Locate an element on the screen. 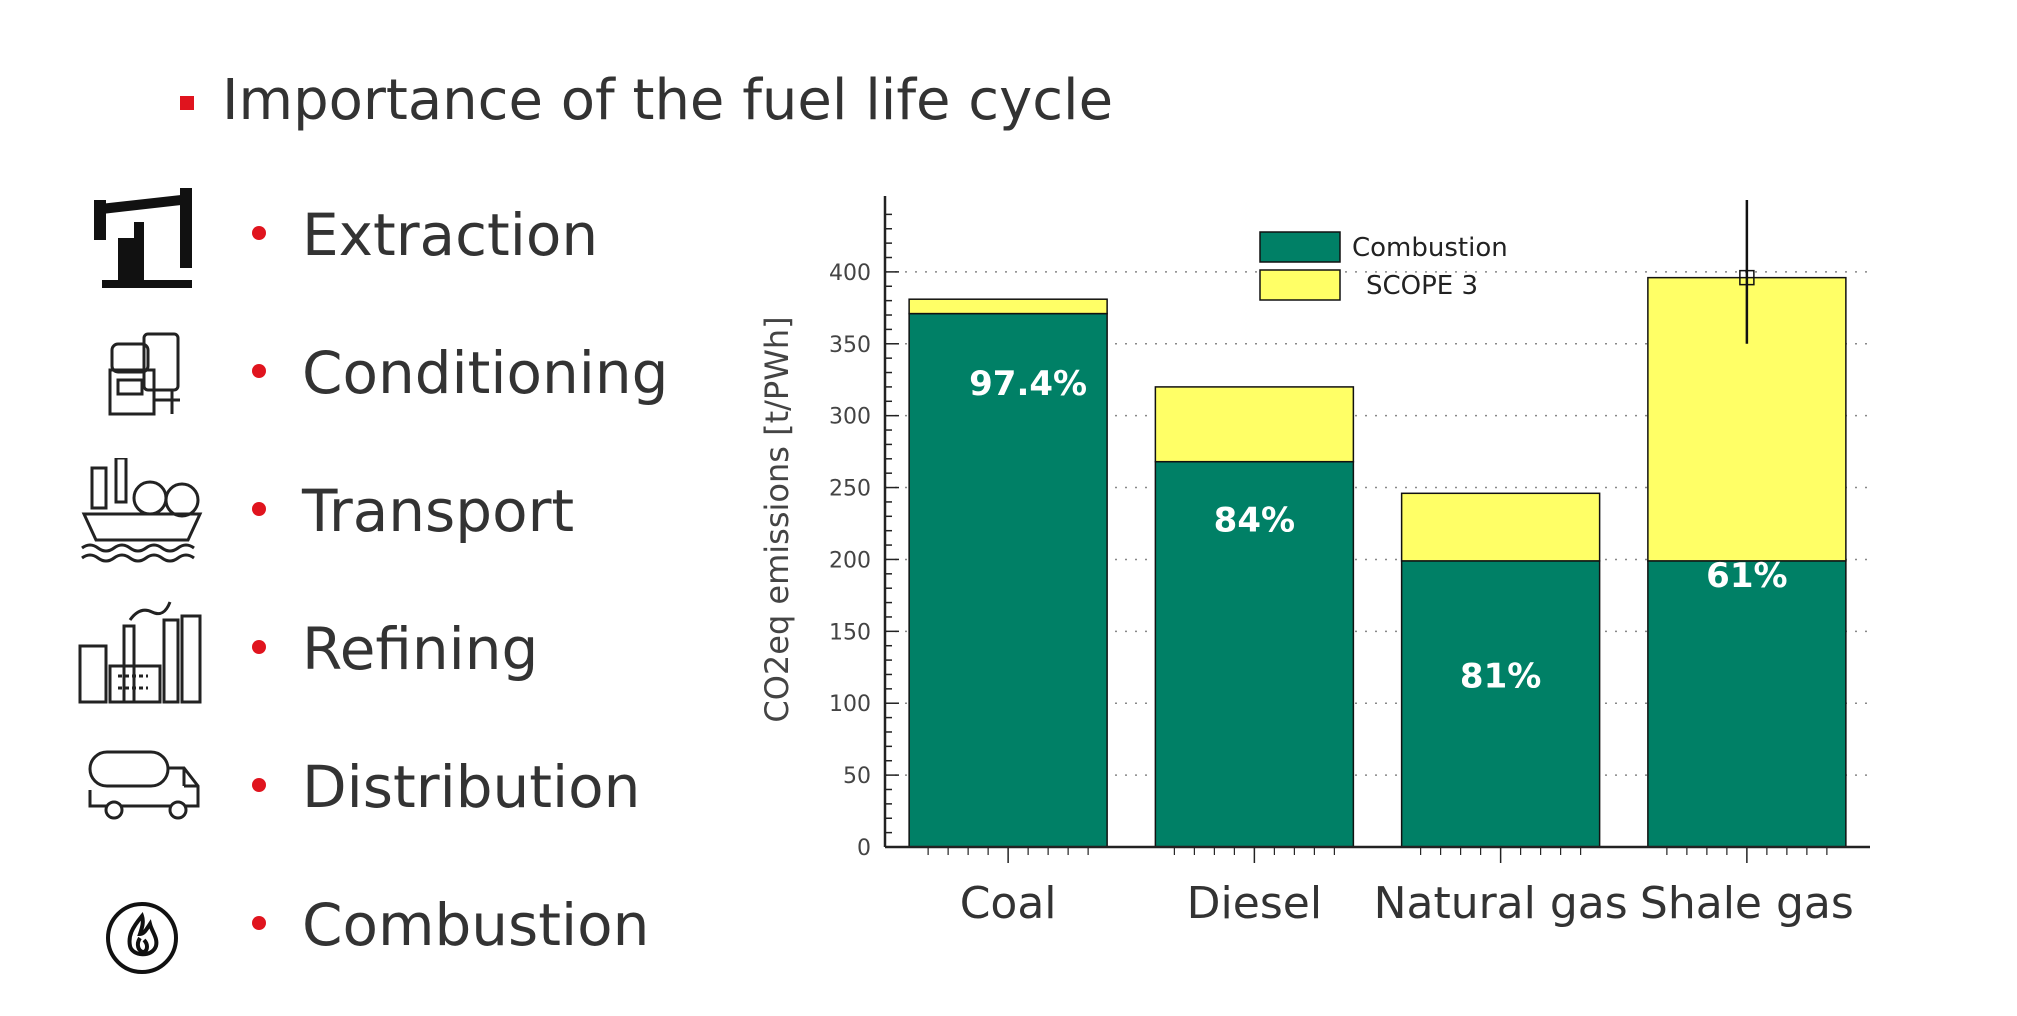  refinery-icon is located at coordinates (140, 652).